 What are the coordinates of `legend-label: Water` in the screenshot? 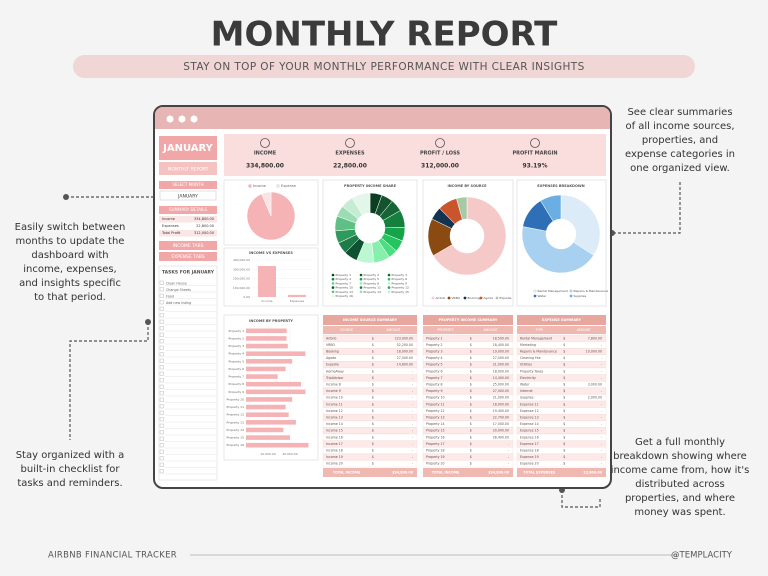 It's located at (543, 296).